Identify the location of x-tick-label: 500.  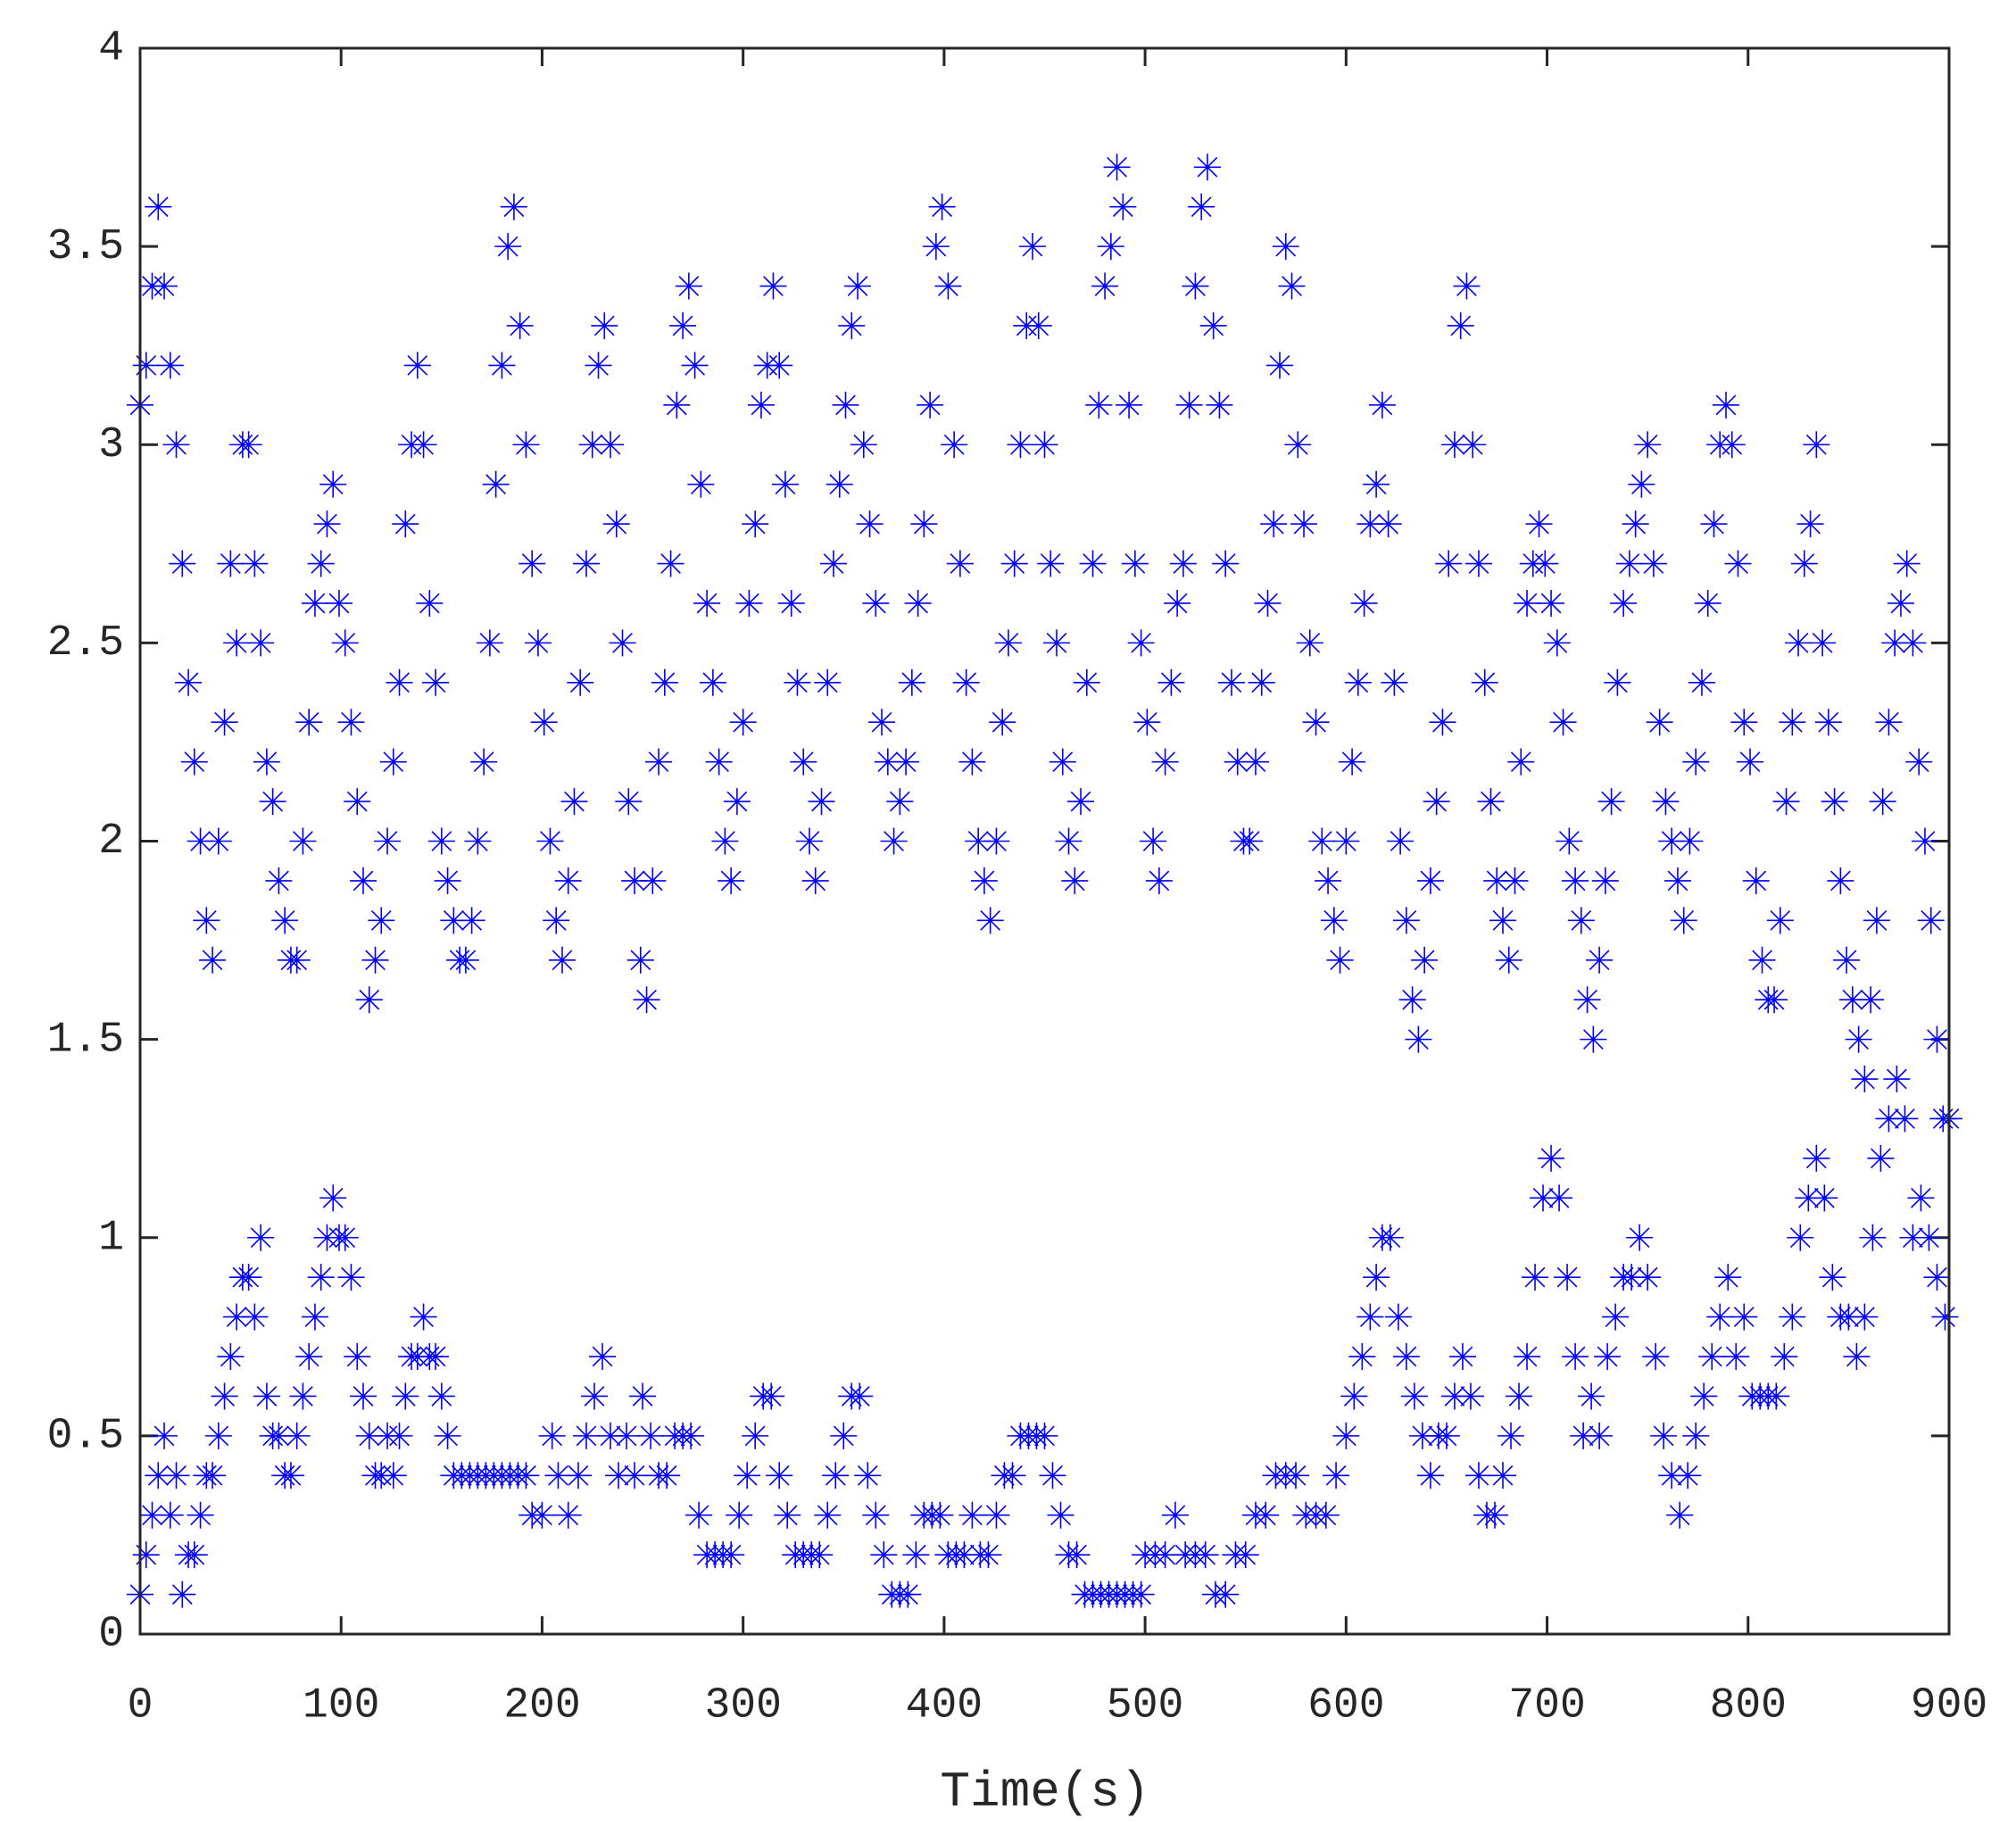
(1145, 1706).